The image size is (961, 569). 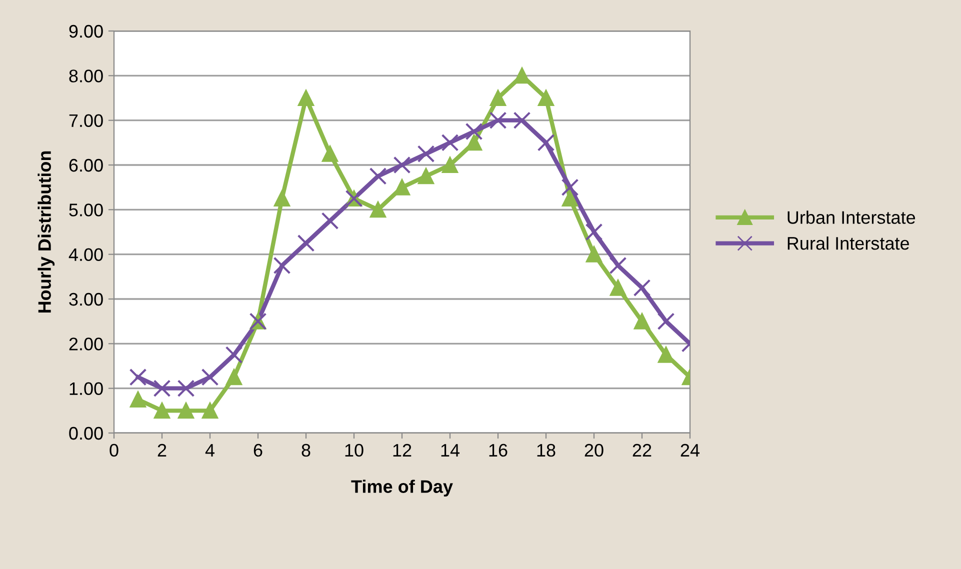 What do you see at coordinates (690, 450) in the screenshot?
I see `x-tick-label: 24` at bounding box center [690, 450].